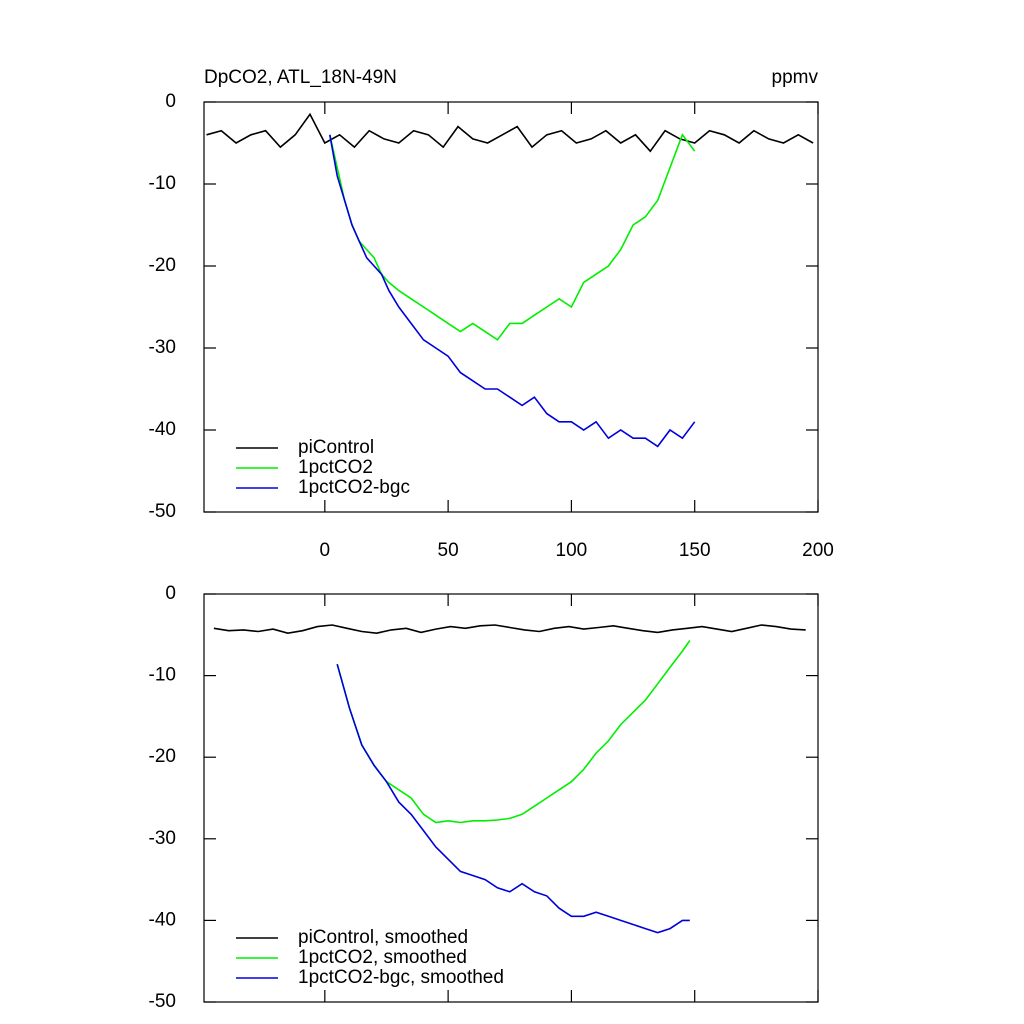 This screenshot has width=1024, height=1024. What do you see at coordinates (795, 77) in the screenshot?
I see `units-label: ppmv` at bounding box center [795, 77].